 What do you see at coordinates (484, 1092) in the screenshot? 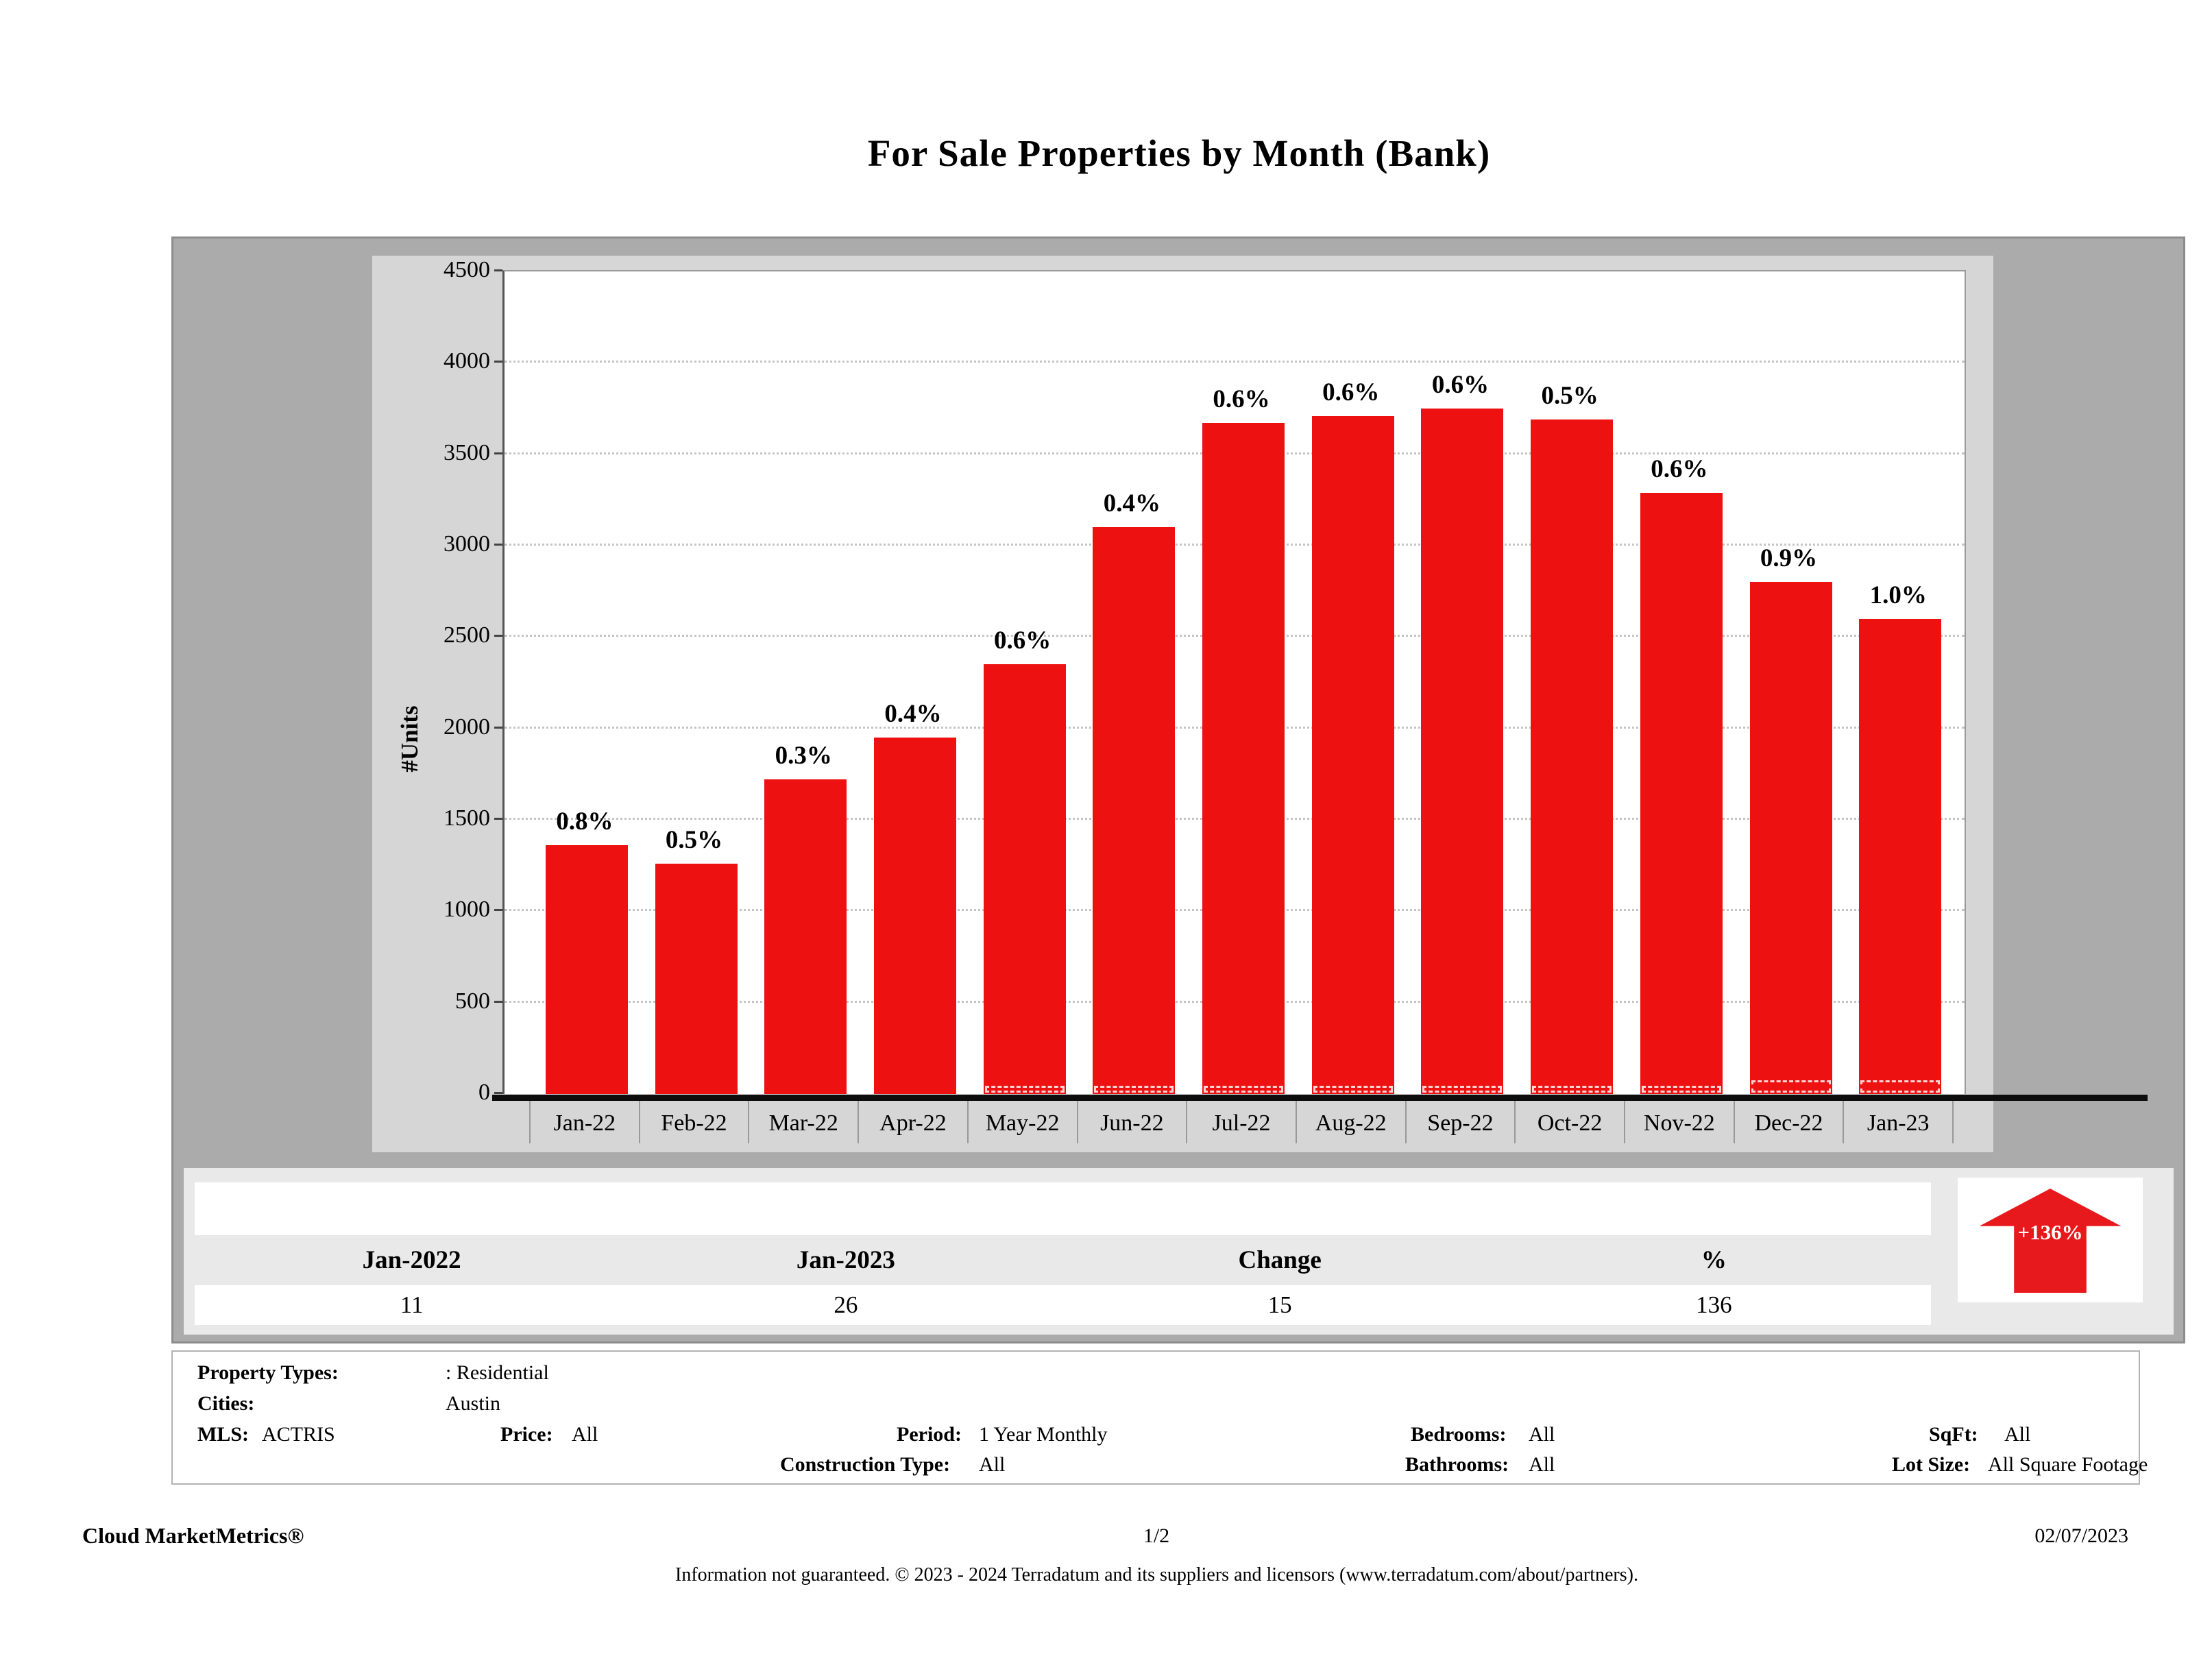
I see `y-tick-label: 0` at bounding box center [484, 1092].